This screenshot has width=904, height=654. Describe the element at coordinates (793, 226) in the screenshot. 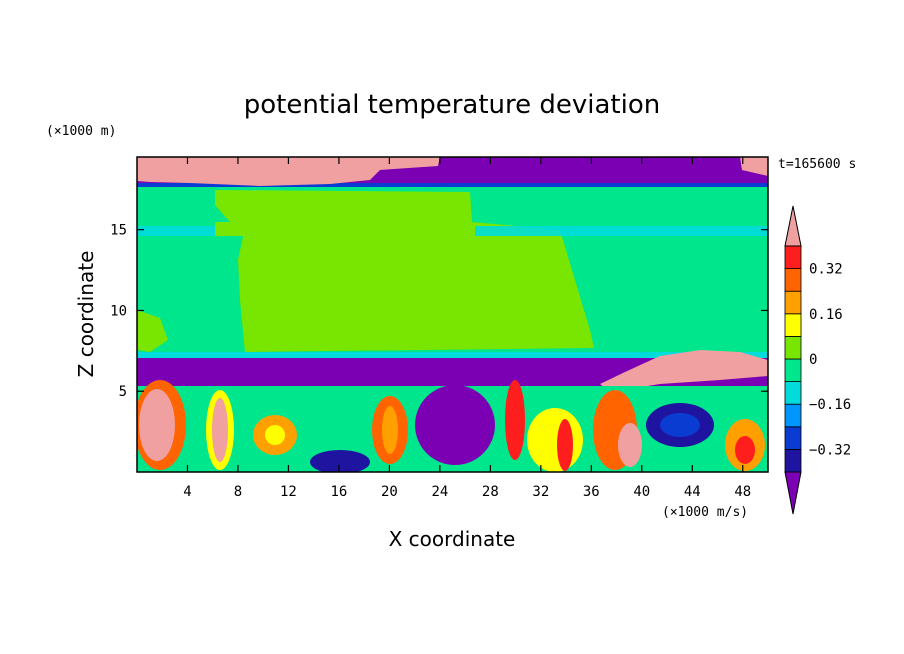

I see `colorbar-extend-high` at that location.